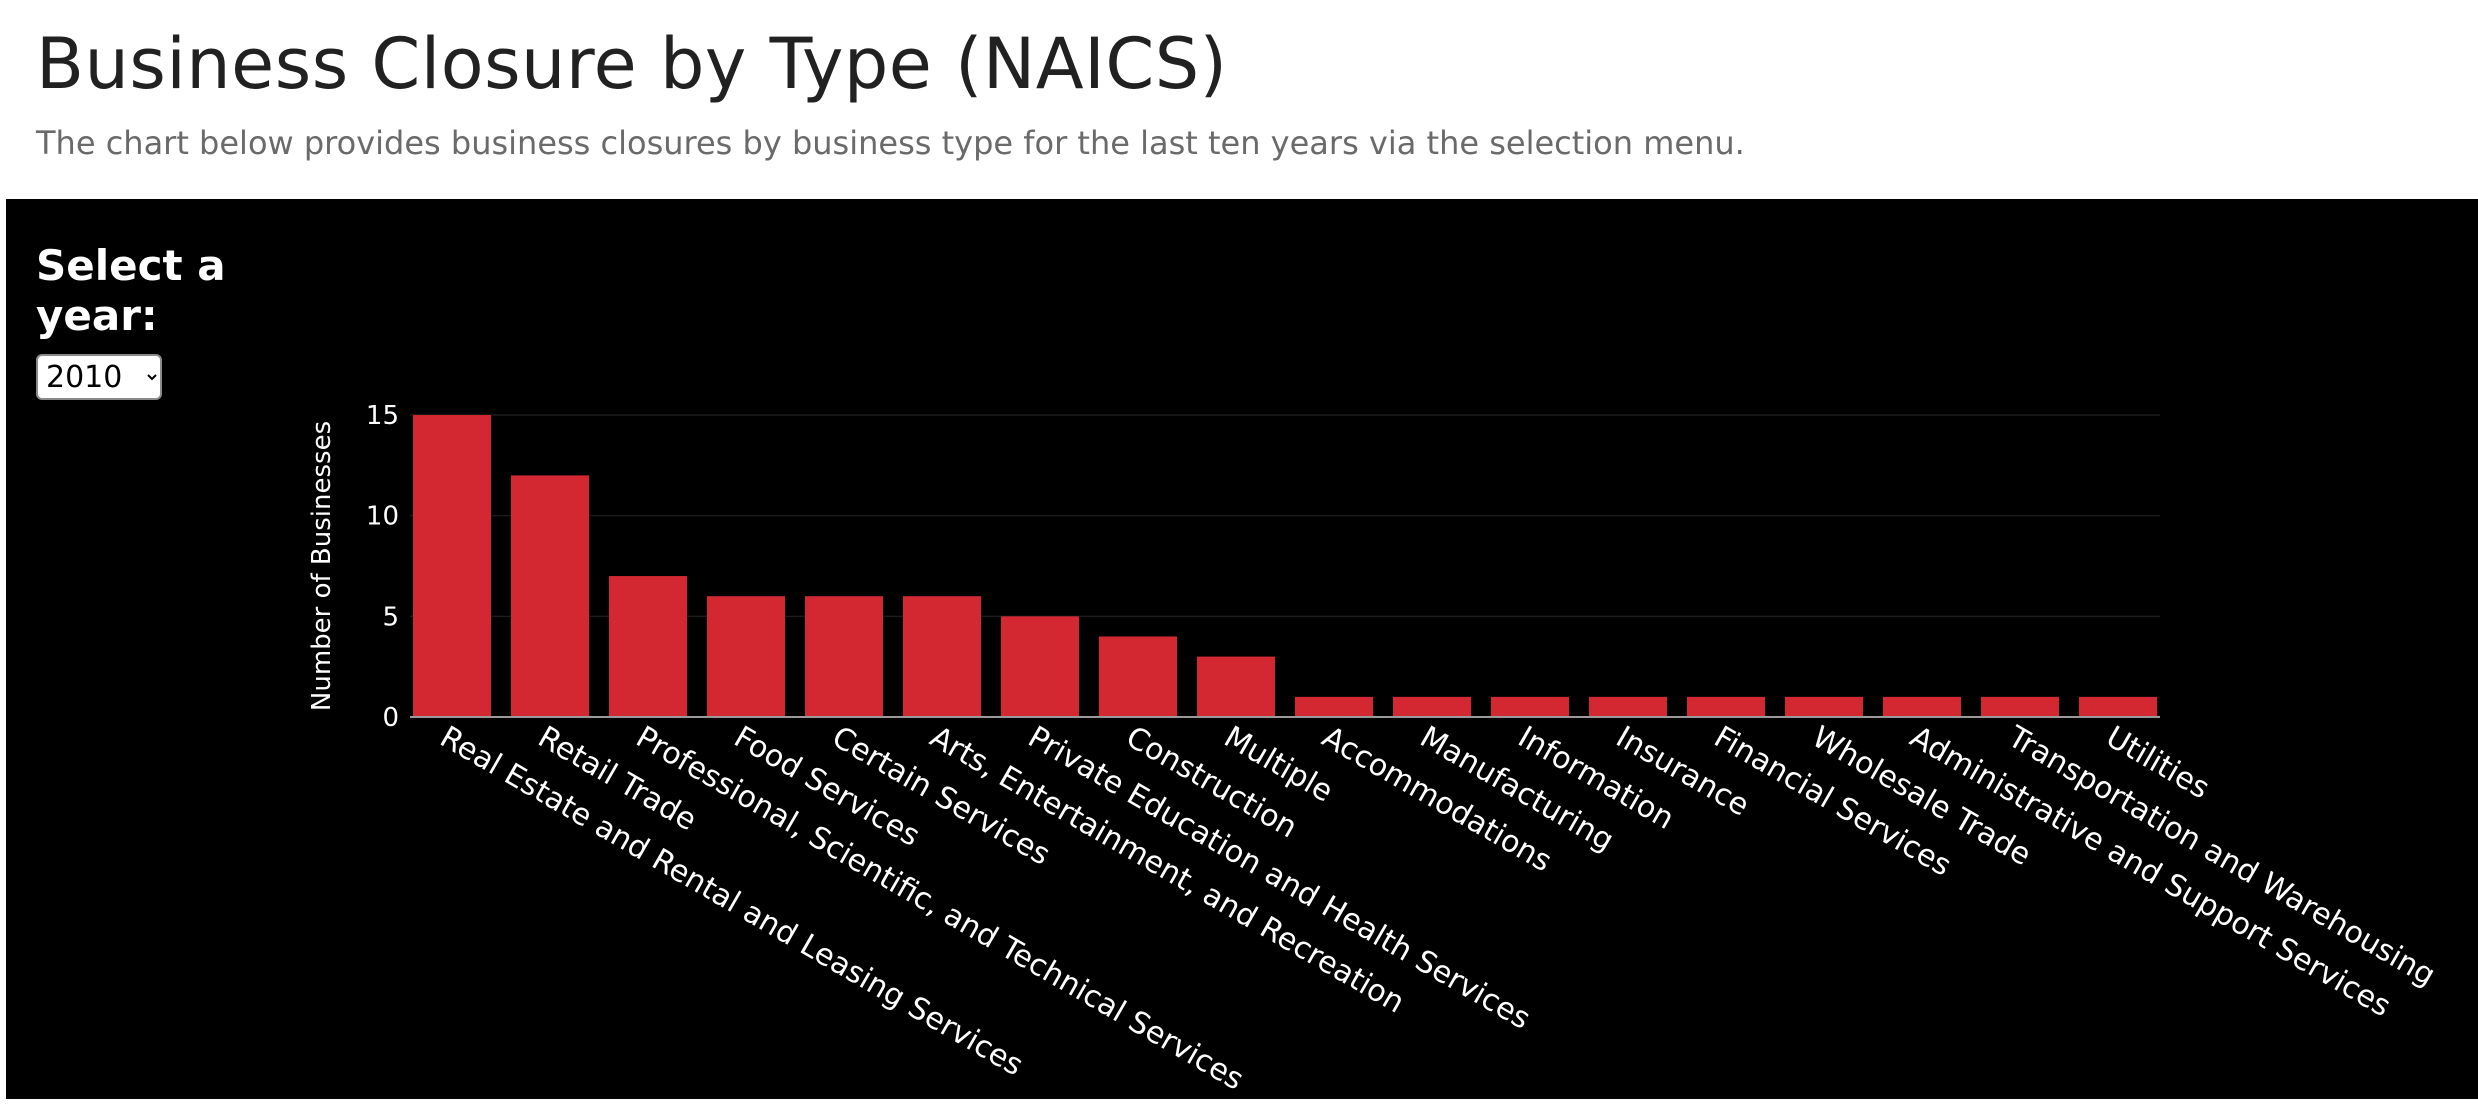 The height and width of the screenshot is (1116, 2478). What do you see at coordinates (2221, 856) in the screenshot?
I see `x-tick-label: Transportation and Warehousing` at bounding box center [2221, 856].